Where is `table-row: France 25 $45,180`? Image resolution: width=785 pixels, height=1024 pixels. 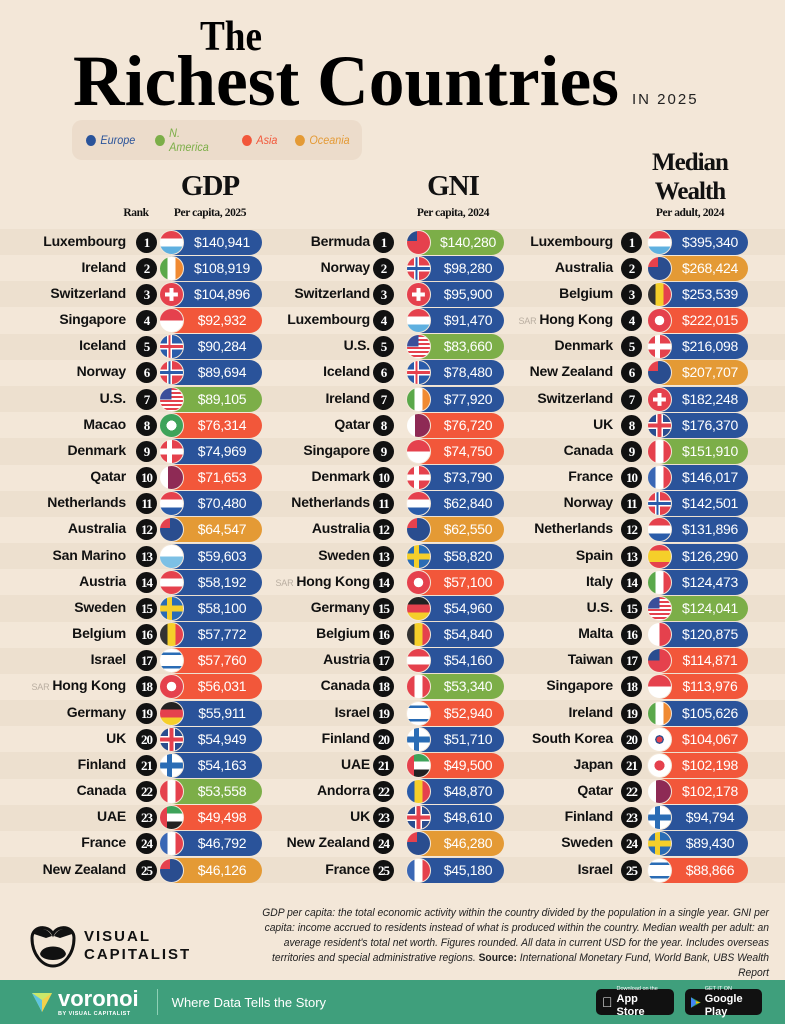 table-row: France 25 $45,180 is located at coordinates (392, 870).